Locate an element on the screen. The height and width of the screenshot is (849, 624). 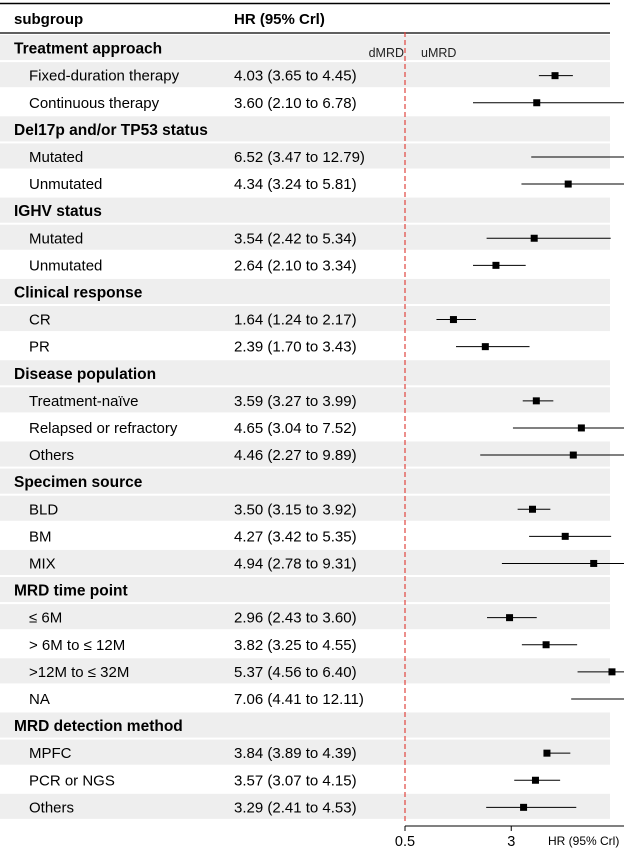
umrd-zone-label: uMRD is located at coordinates (438, 53).